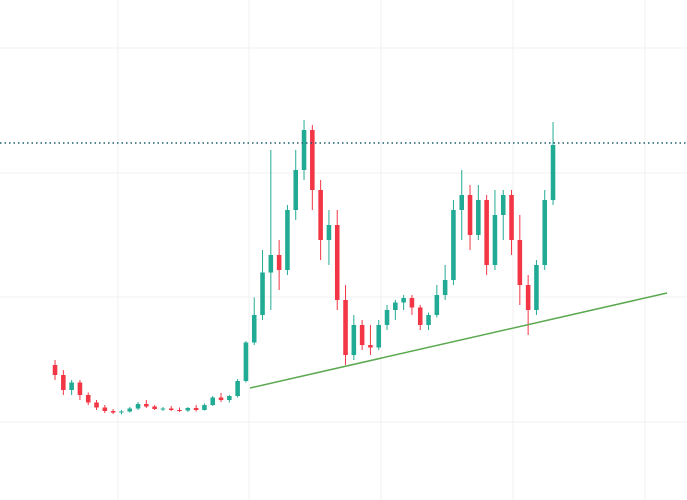 The width and height of the screenshot is (687, 500). Describe the element at coordinates (458, 340) in the screenshot. I see `trend-line` at that location.